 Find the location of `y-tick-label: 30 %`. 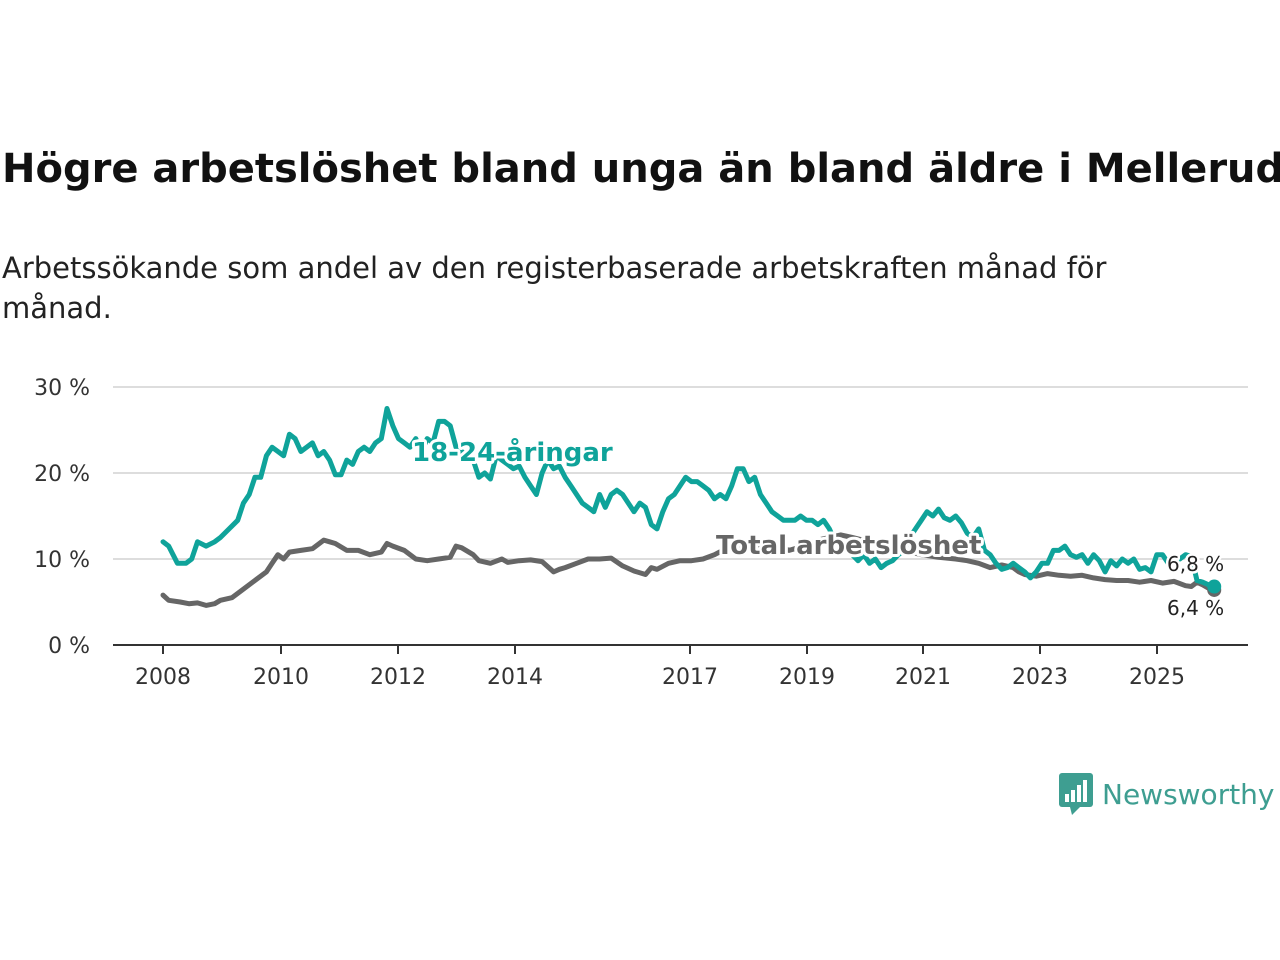

y-tick-label: 30 % is located at coordinates (62, 388).